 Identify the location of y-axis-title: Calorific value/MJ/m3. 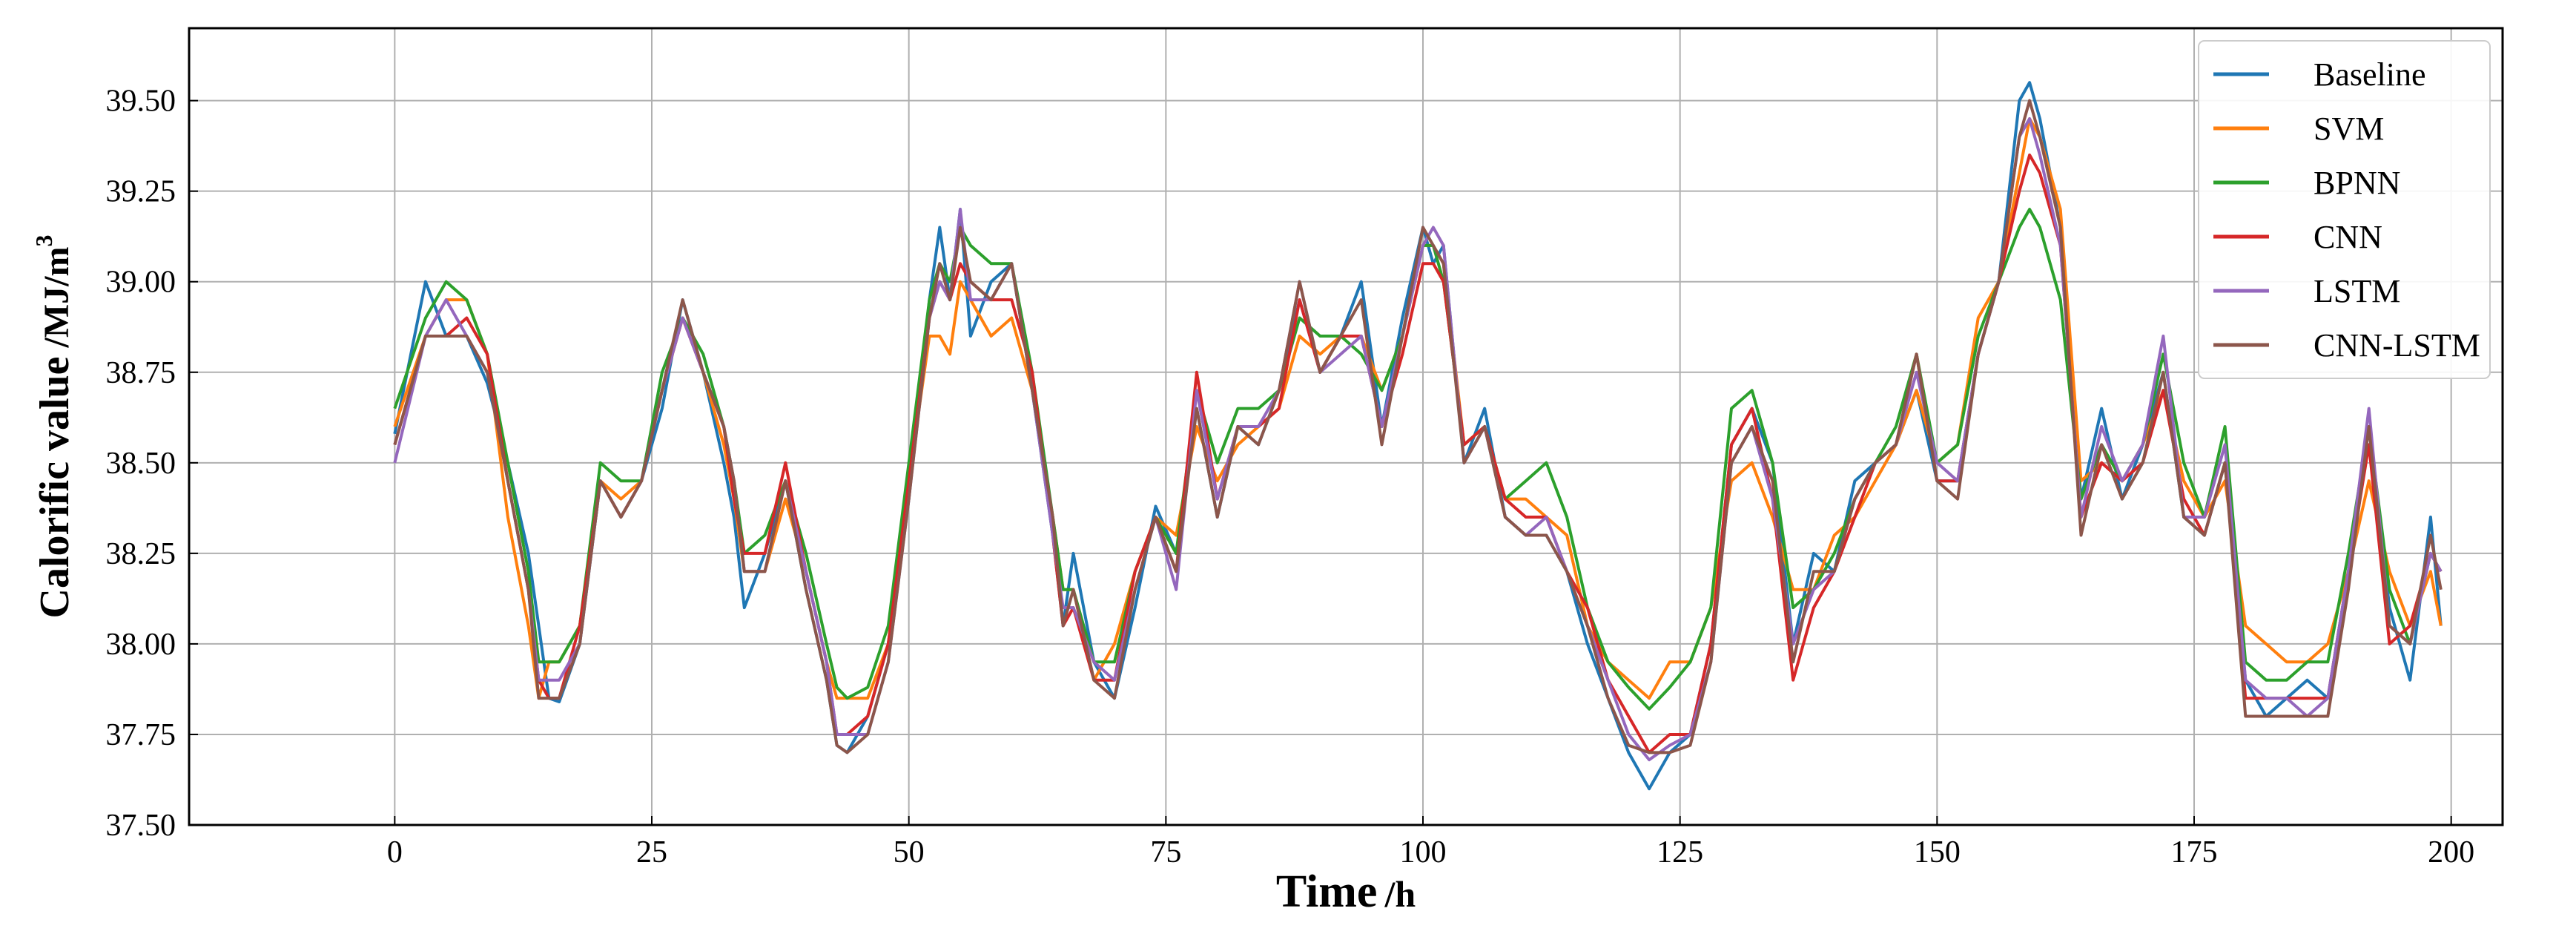
(54, 426).